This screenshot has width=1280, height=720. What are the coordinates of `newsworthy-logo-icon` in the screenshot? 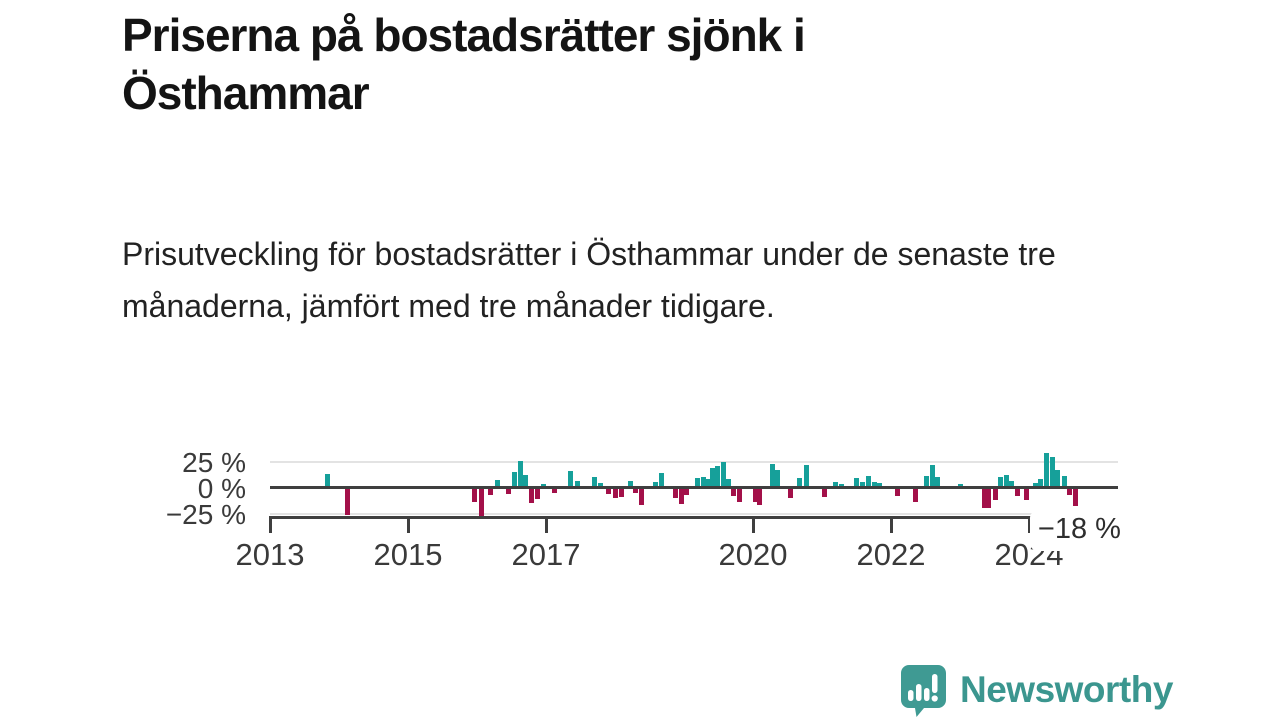 It's located at (923, 691).